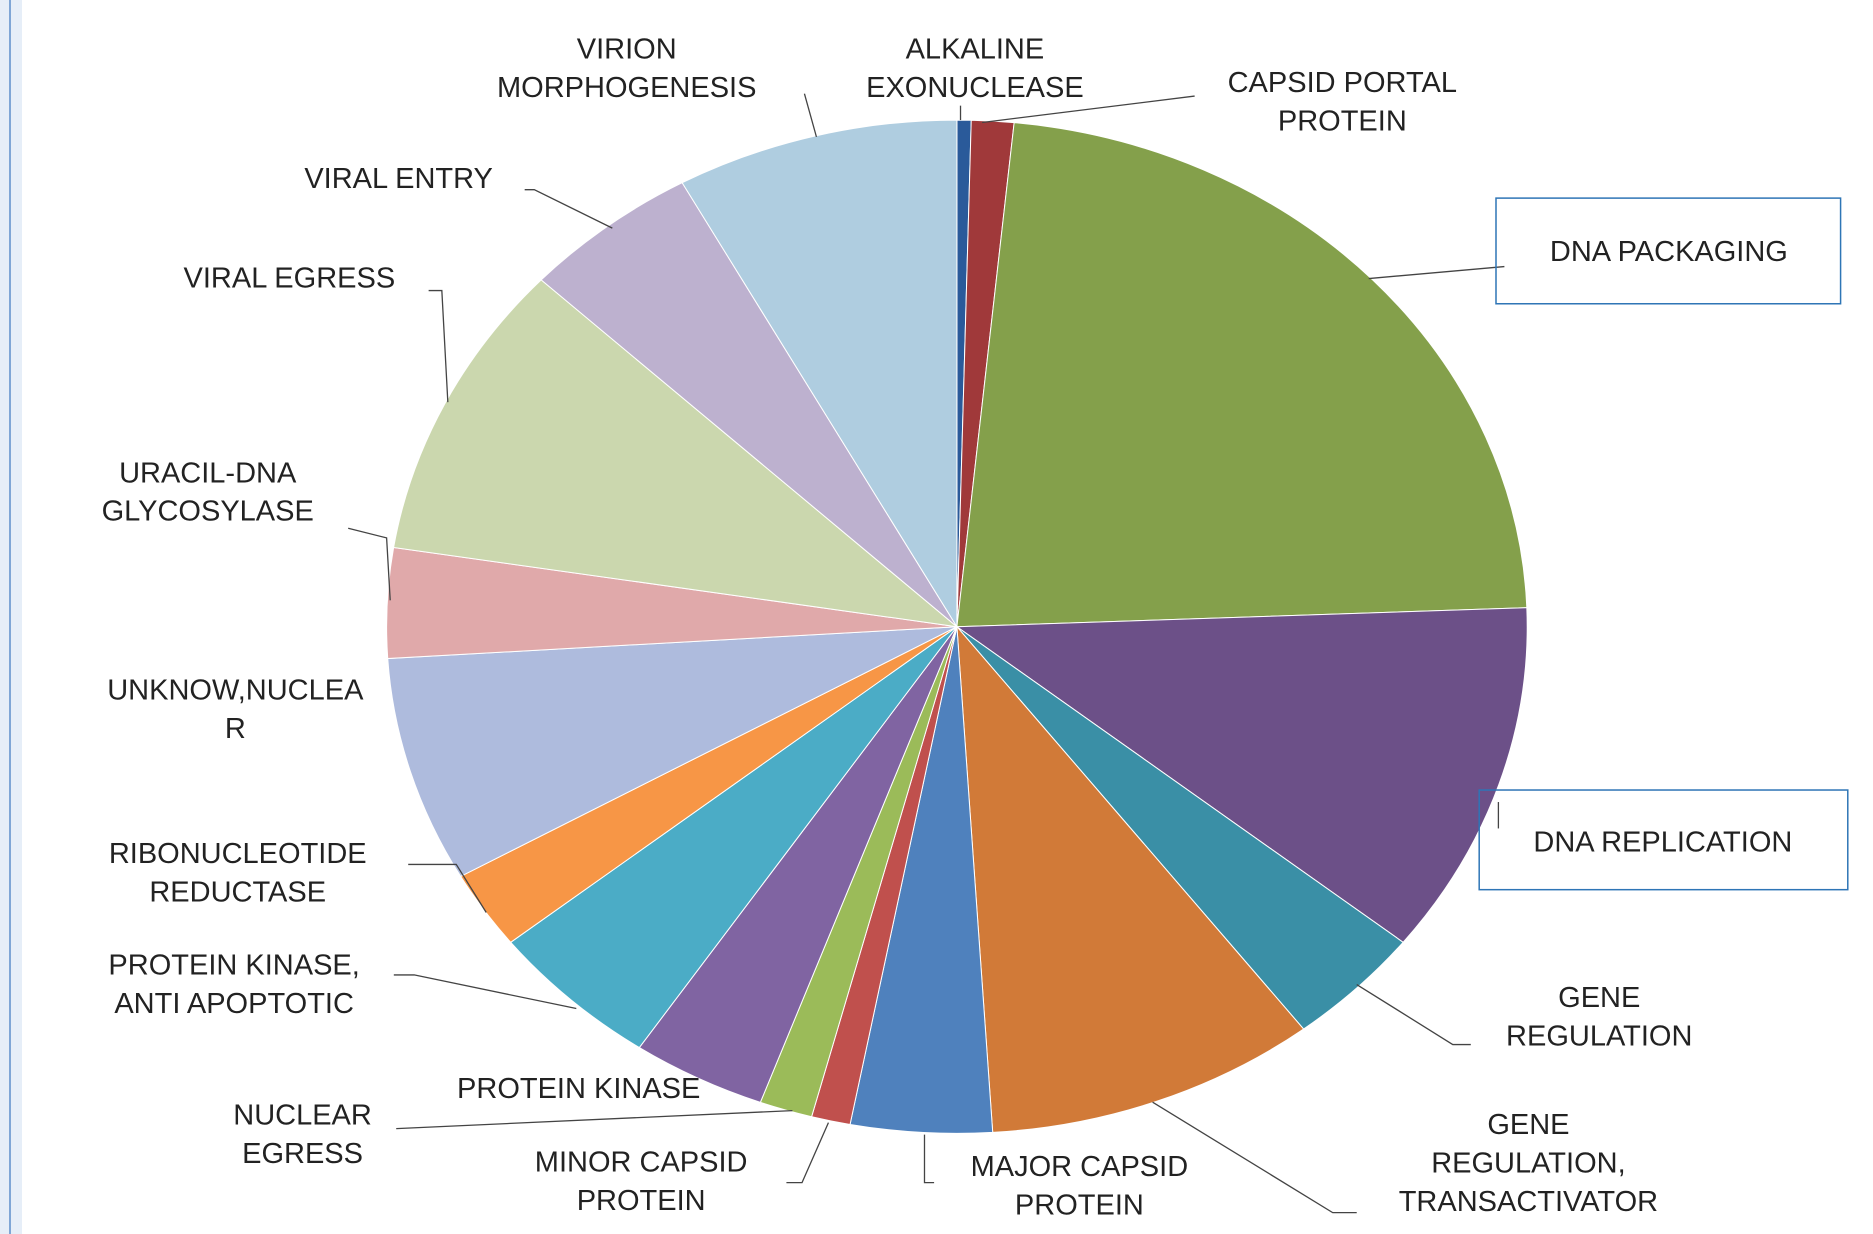  Describe the element at coordinates (1599, 1017) in the screenshot. I see `slice-label: GENE REGULATION` at that location.